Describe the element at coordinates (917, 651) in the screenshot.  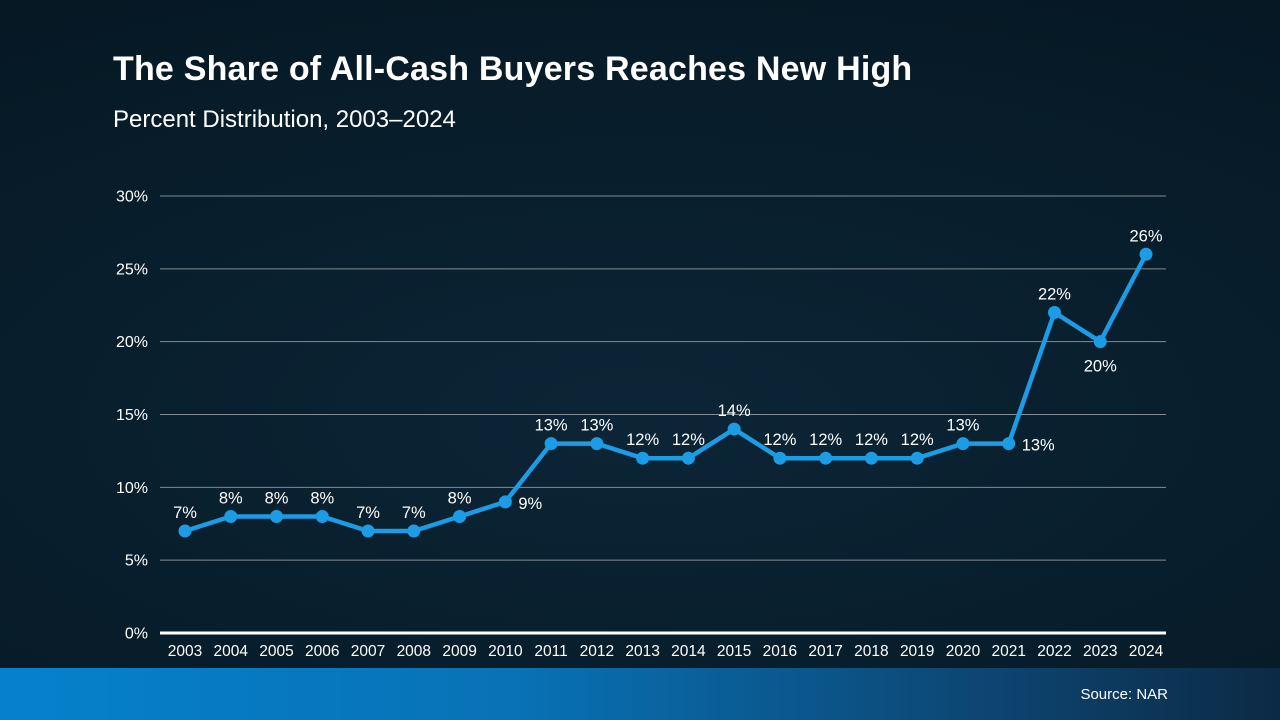
I see `x-tick-label: 2019` at that location.